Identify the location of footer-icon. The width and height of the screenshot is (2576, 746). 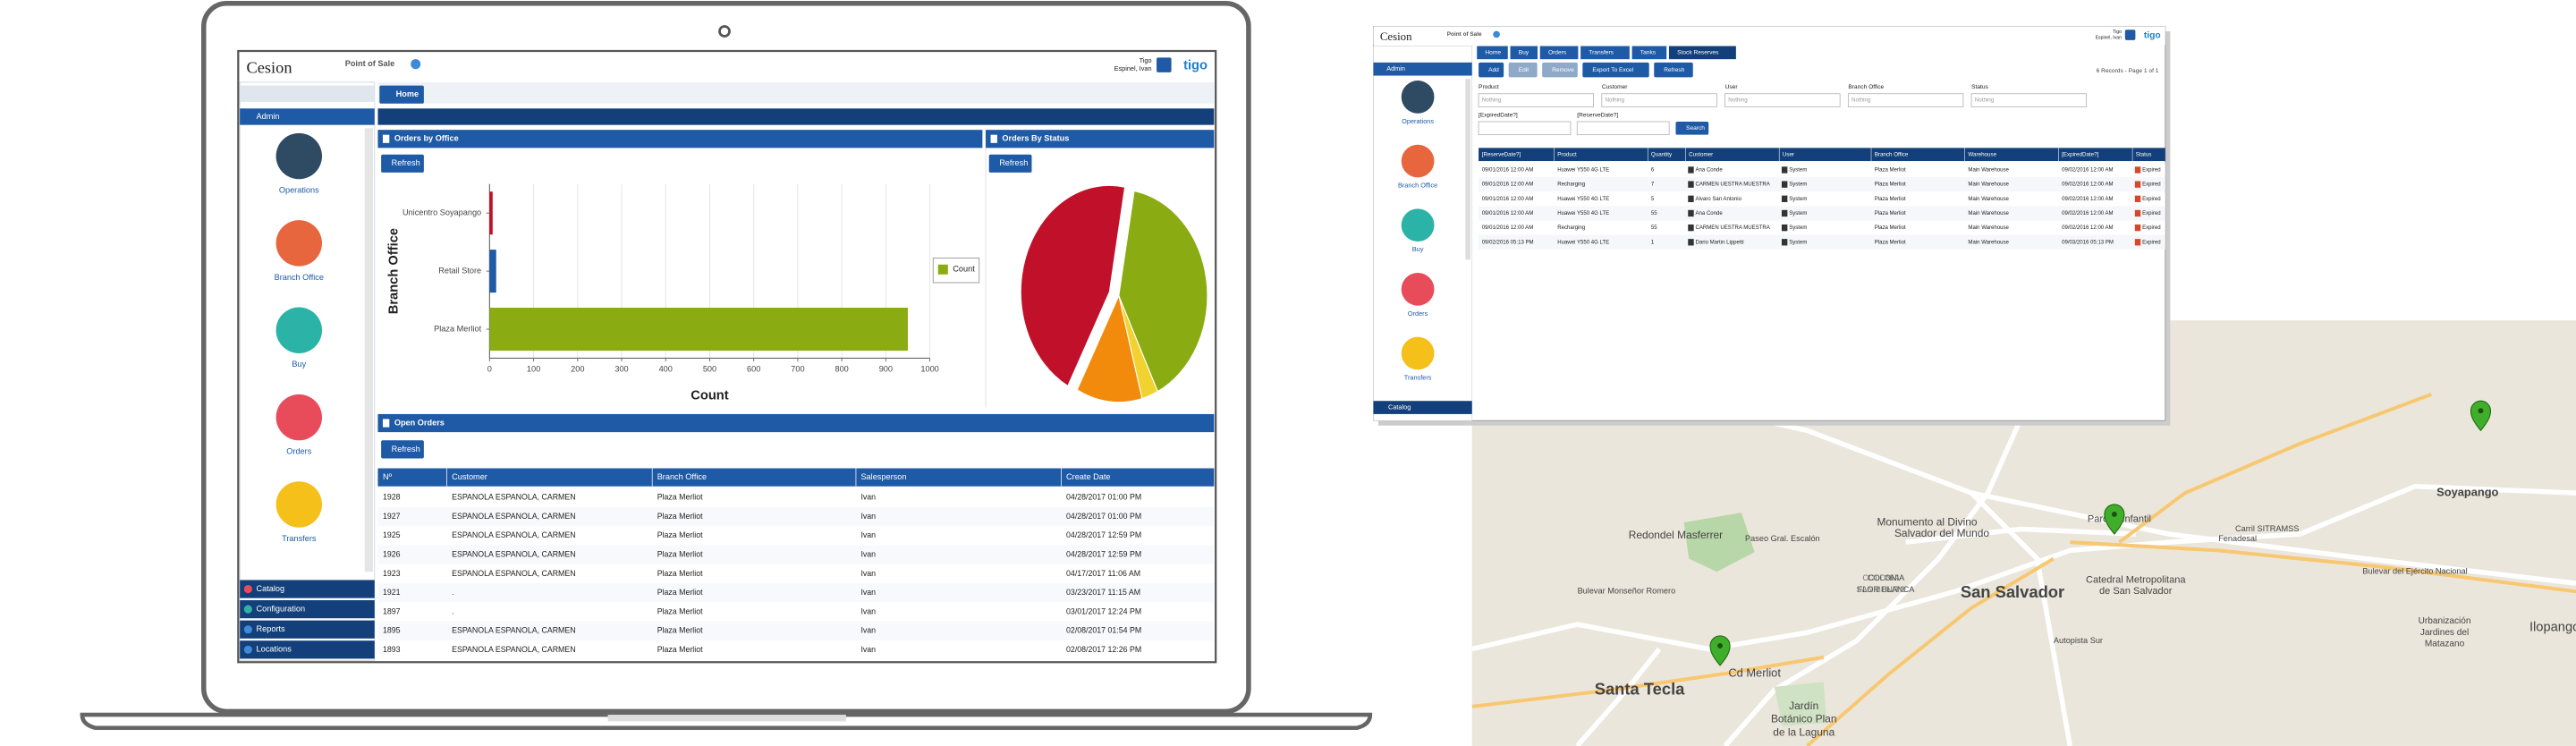
(247, 609).